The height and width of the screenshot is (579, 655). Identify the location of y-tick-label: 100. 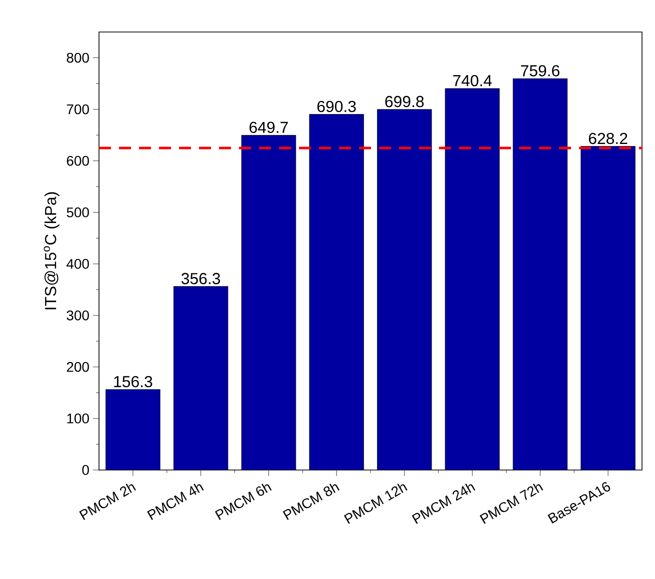
(78, 419).